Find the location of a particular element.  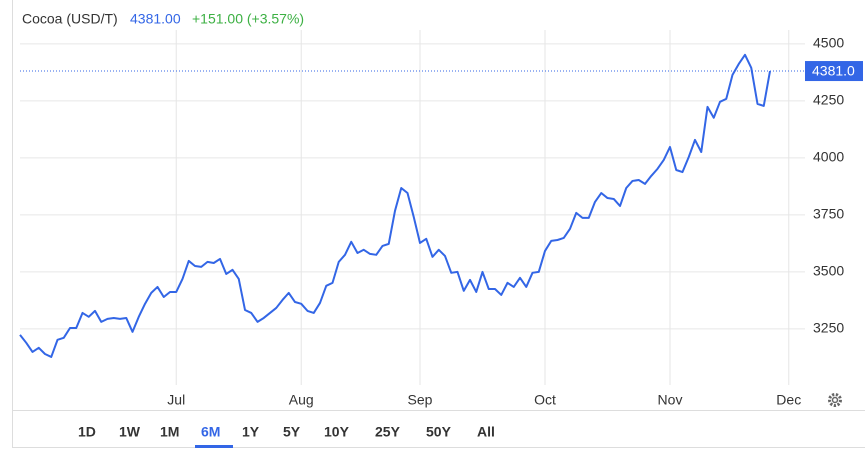

y-tick-label: 3500 is located at coordinates (828, 271).